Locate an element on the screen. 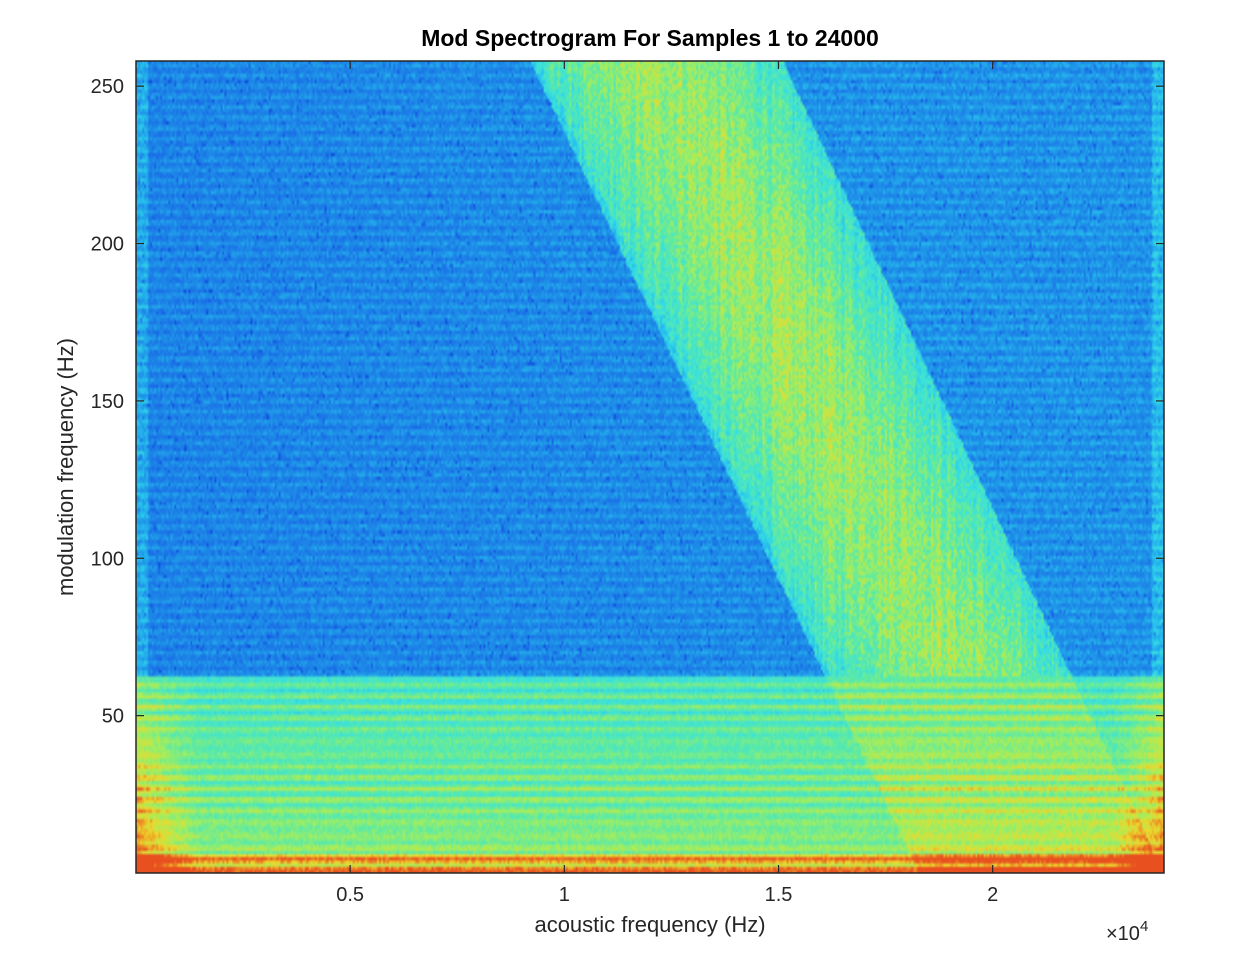  x-axis-exponent-label: ×10⁴ is located at coordinates (1127, 931).